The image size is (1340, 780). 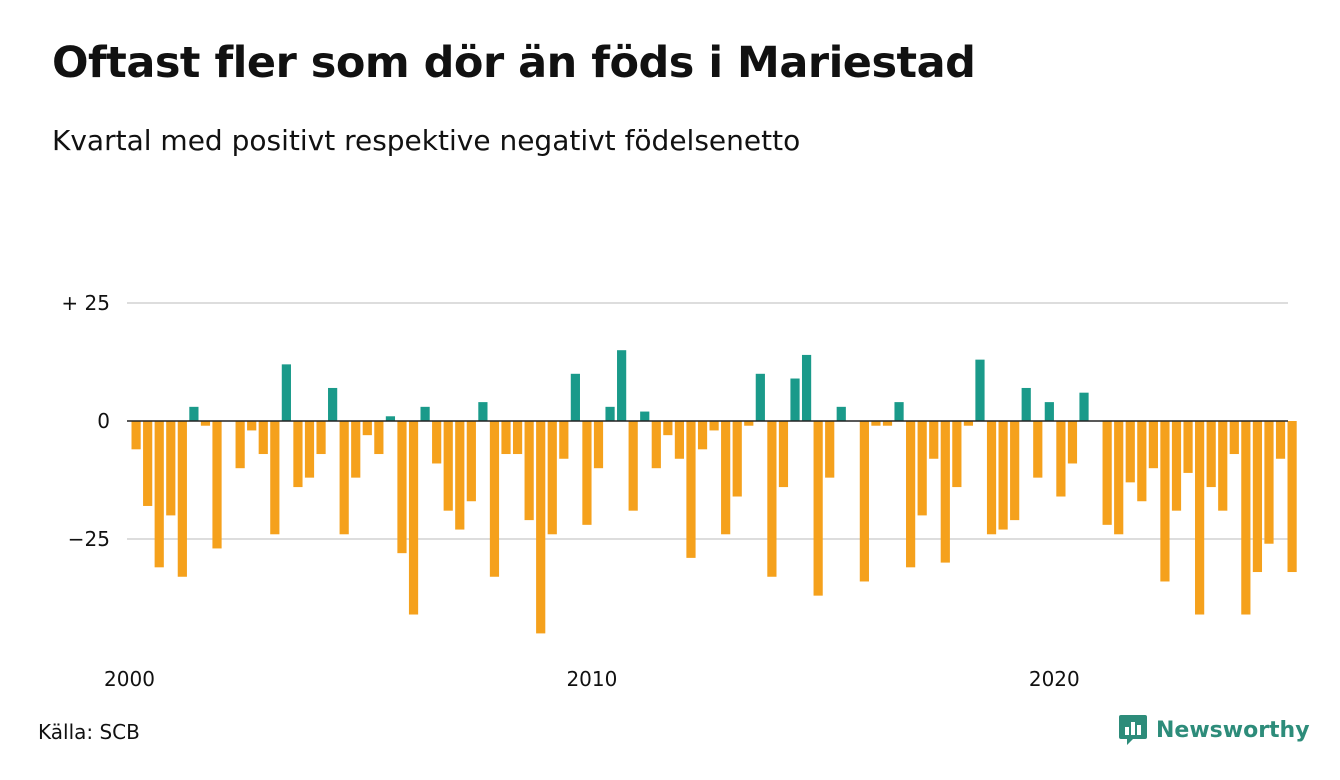 What do you see at coordinates (89, 732) in the screenshot?
I see `source-label: Källa: SCB` at bounding box center [89, 732].